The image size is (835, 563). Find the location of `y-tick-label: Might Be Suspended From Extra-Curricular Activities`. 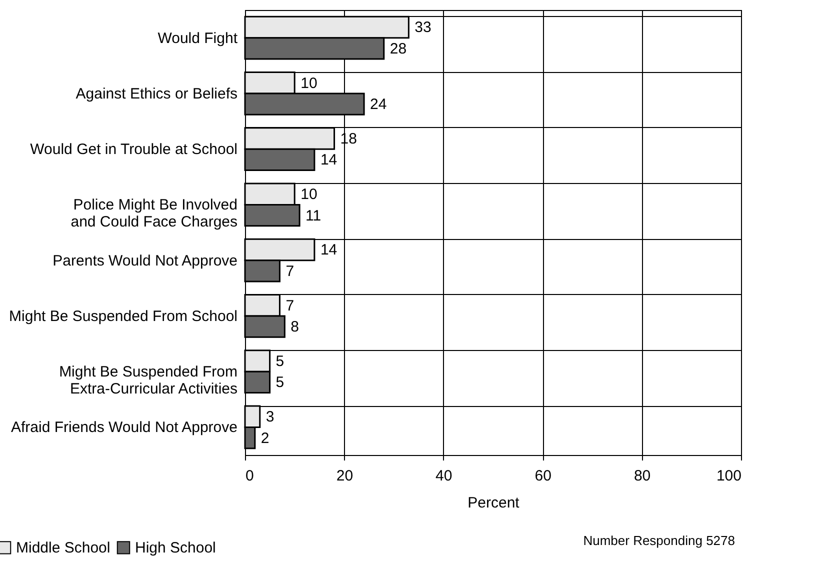

y-tick-label: Might Be Suspended From Extra-Curricular Activities is located at coordinates (148, 381).